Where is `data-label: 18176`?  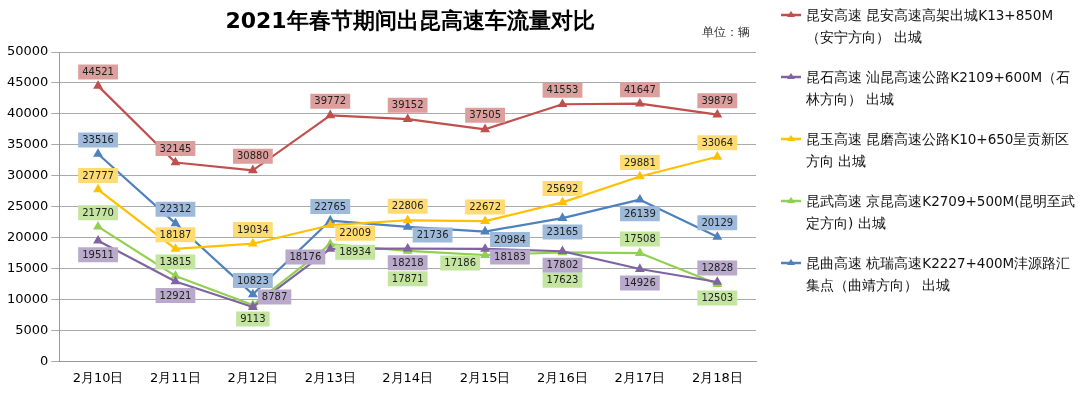 data-label: 18176 is located at coordinates (305, 257).